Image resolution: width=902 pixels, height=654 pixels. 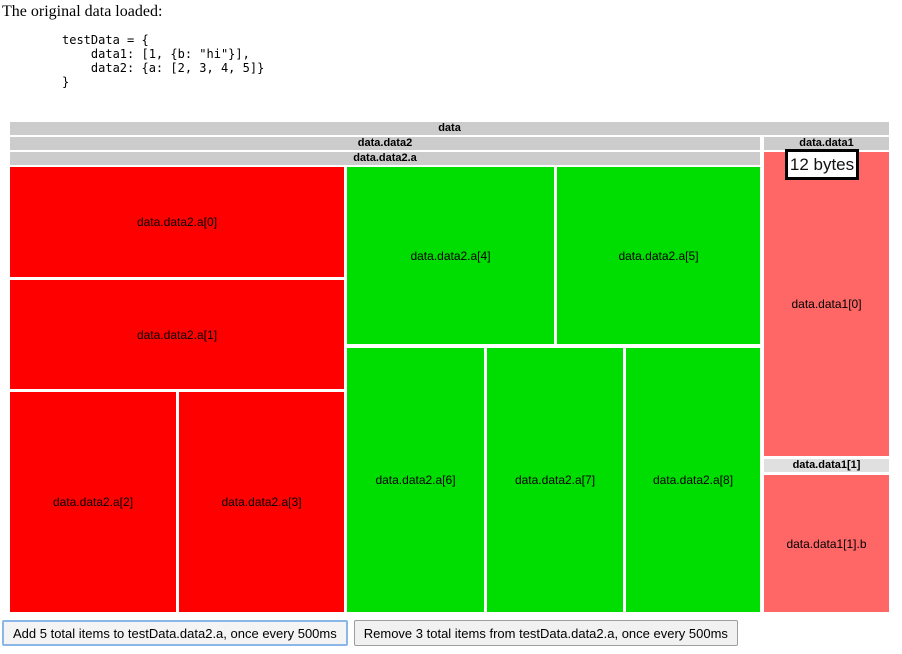 I want to click on treemap-header-data-data1-1: data.data1[1], so click(x=826, y=465).